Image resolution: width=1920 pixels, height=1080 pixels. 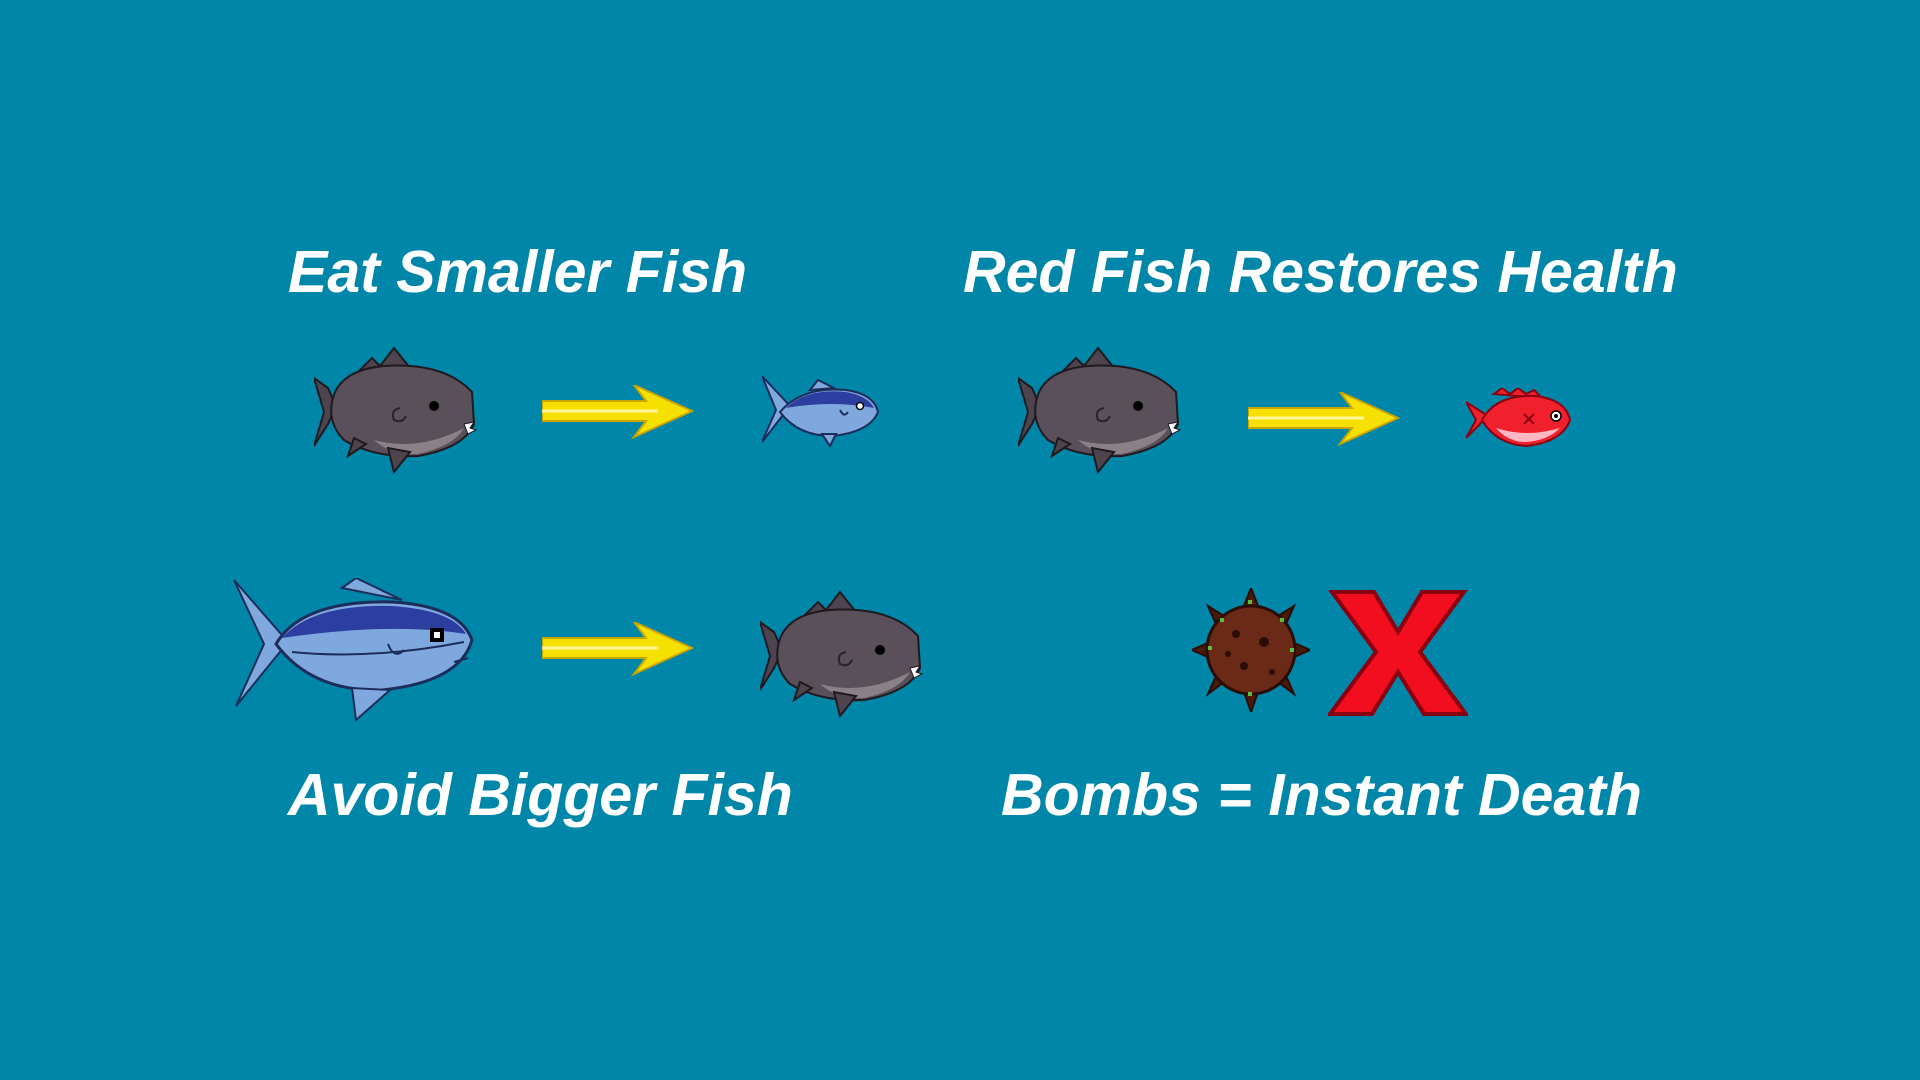 What do you see at coordinates (1320, 272) in the screenshot?
I see `caption-red-fish-restores-health: Red Fish Restores Health` at bounding box center [1320, 272].